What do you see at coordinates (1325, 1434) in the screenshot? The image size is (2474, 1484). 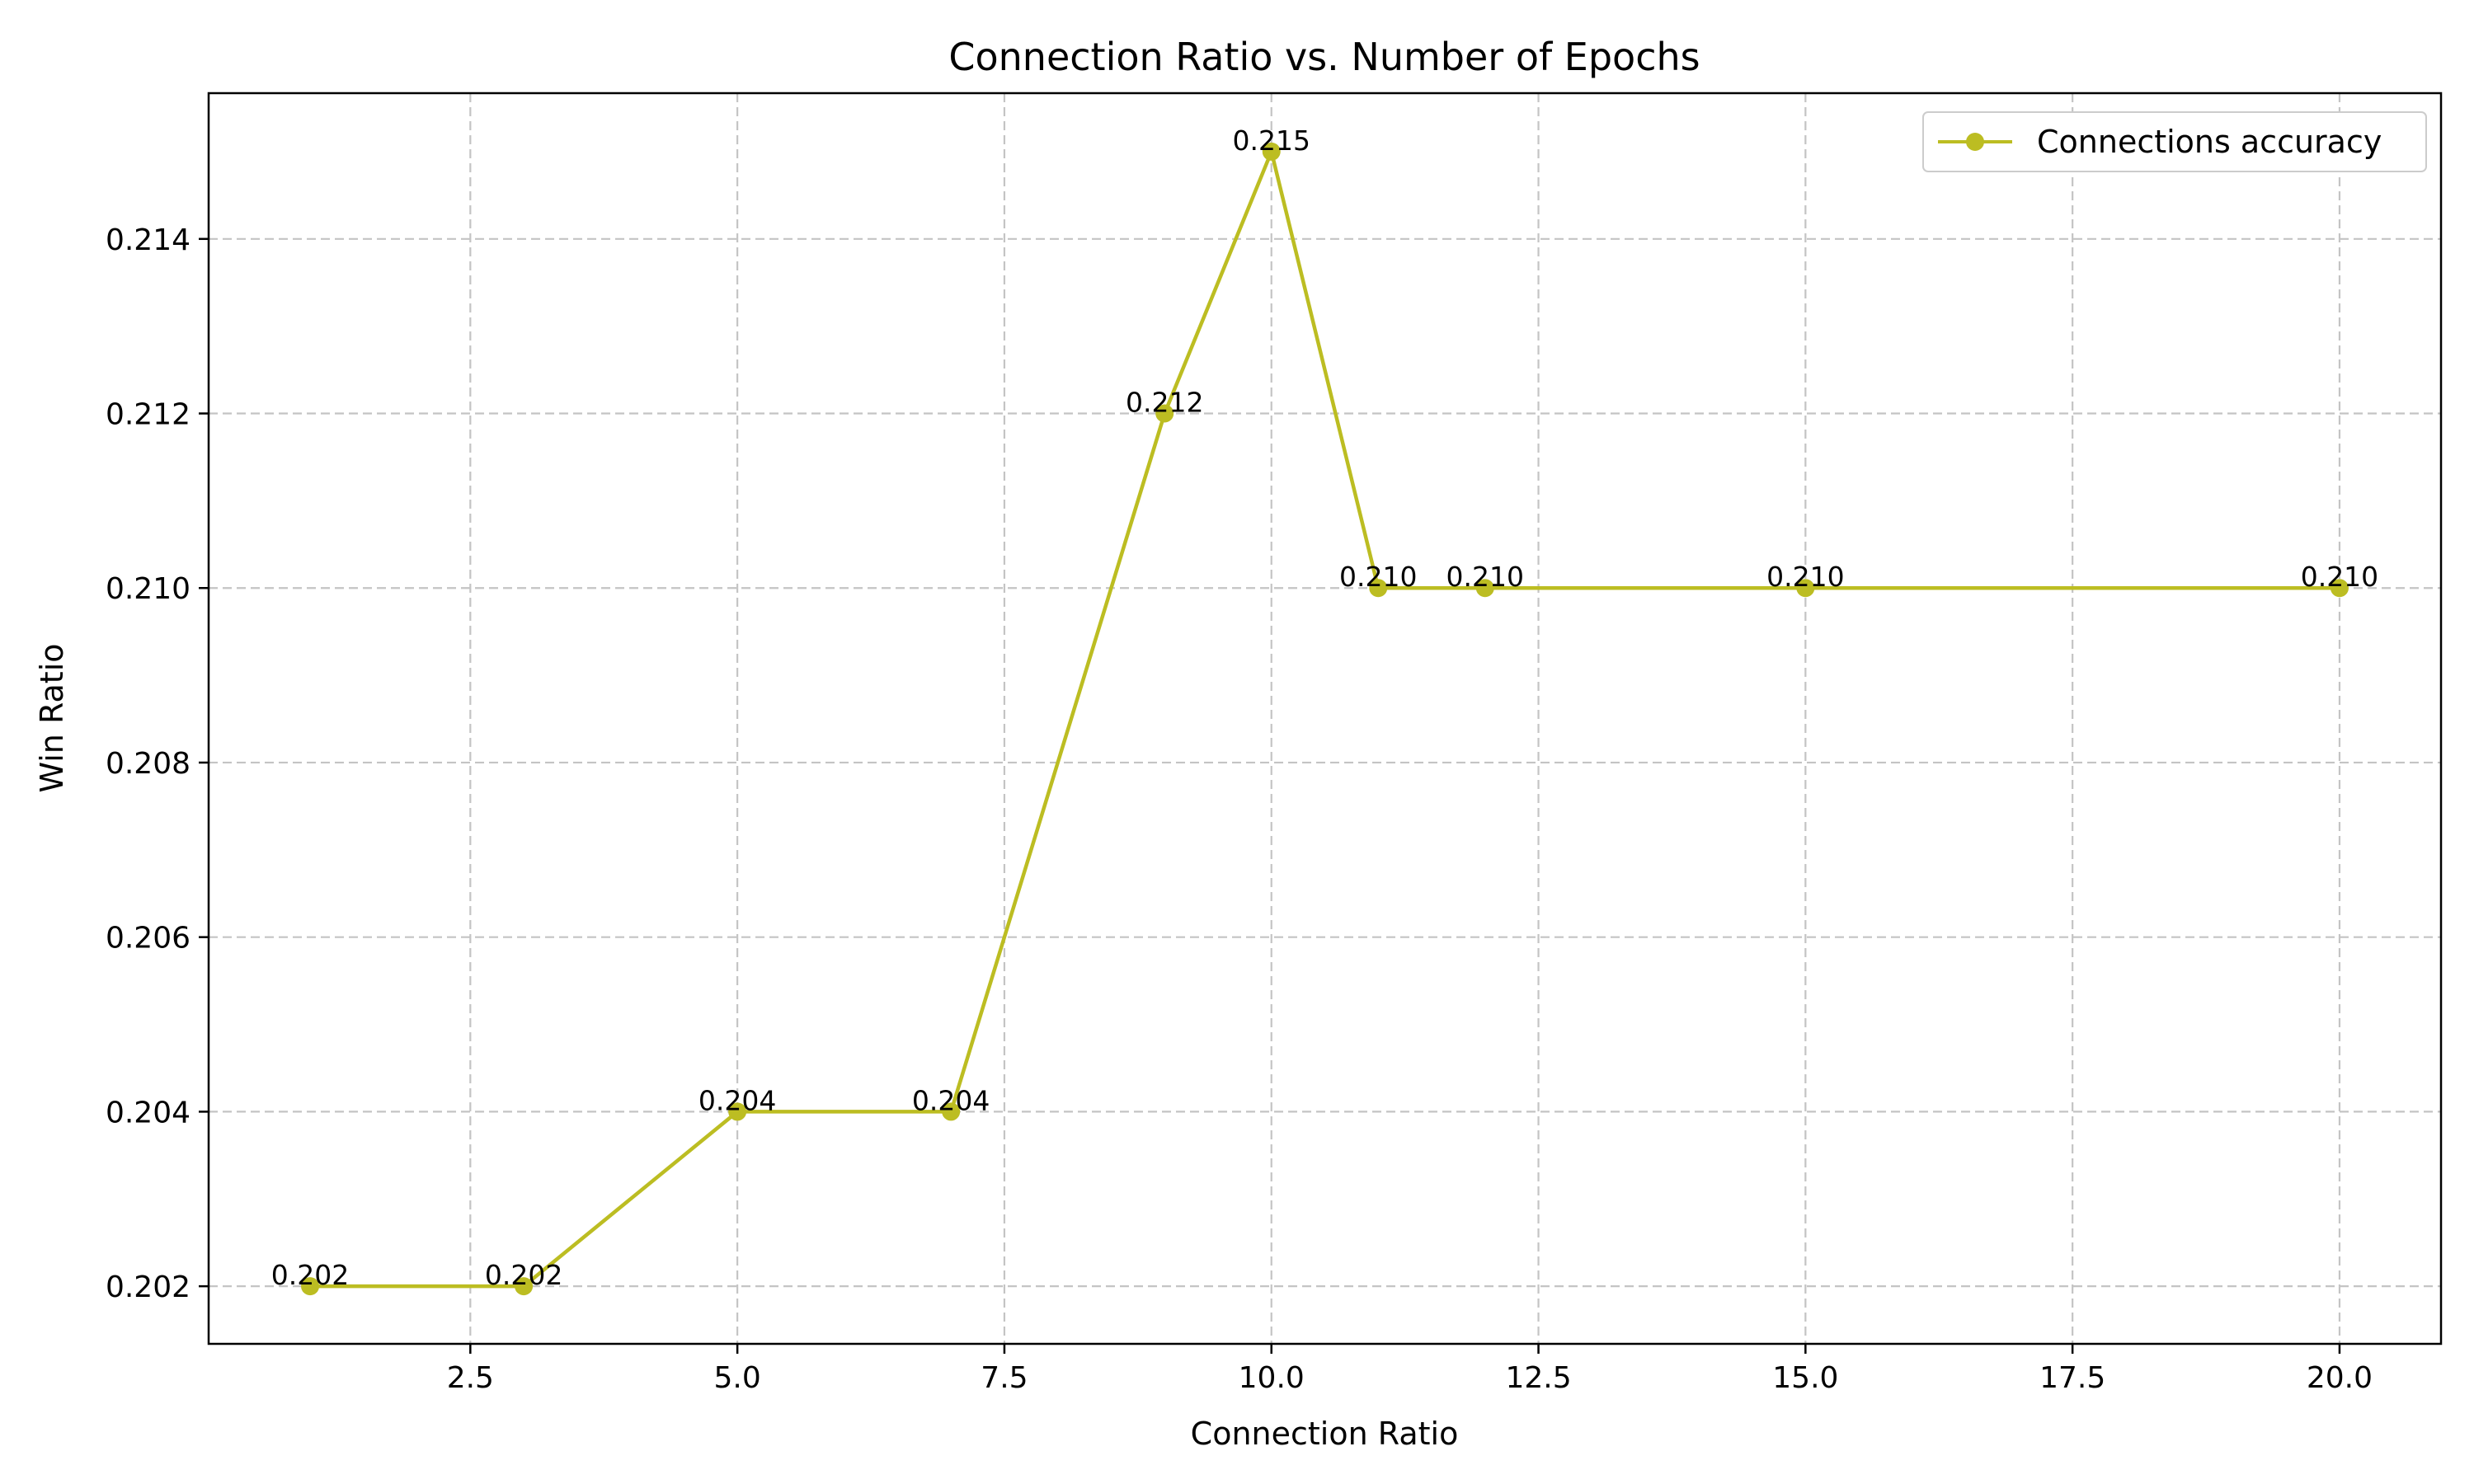 I see `x-axis-label: Connection Ratio` at bounding box center [1325, 1434].